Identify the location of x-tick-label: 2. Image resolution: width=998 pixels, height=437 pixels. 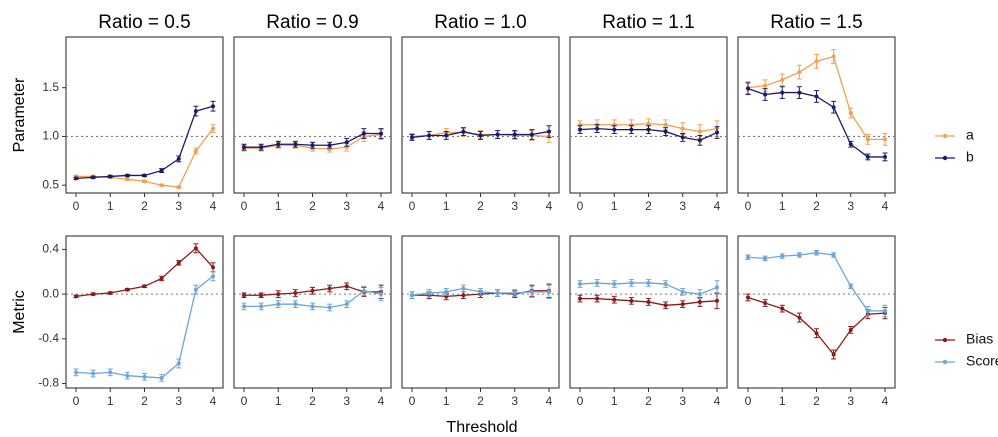
(648, 401).